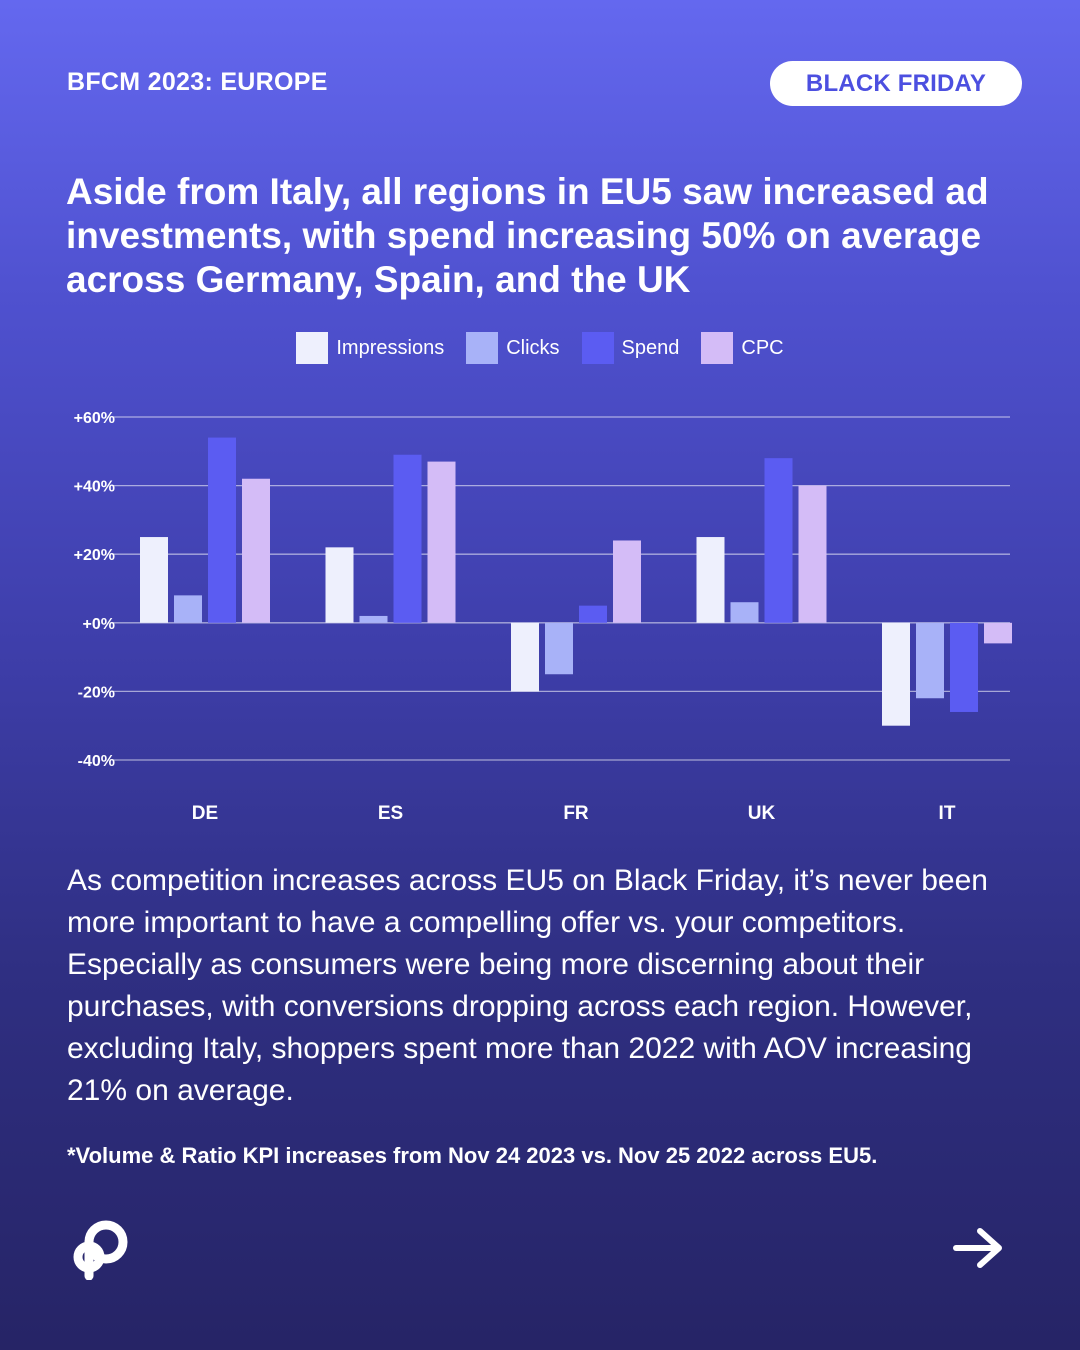 The height and width of the screenshot is (1350, 1080). Describe the element at coordinates (559, 648) in the screenshot. I see `bar-clicks-fr` at that location.